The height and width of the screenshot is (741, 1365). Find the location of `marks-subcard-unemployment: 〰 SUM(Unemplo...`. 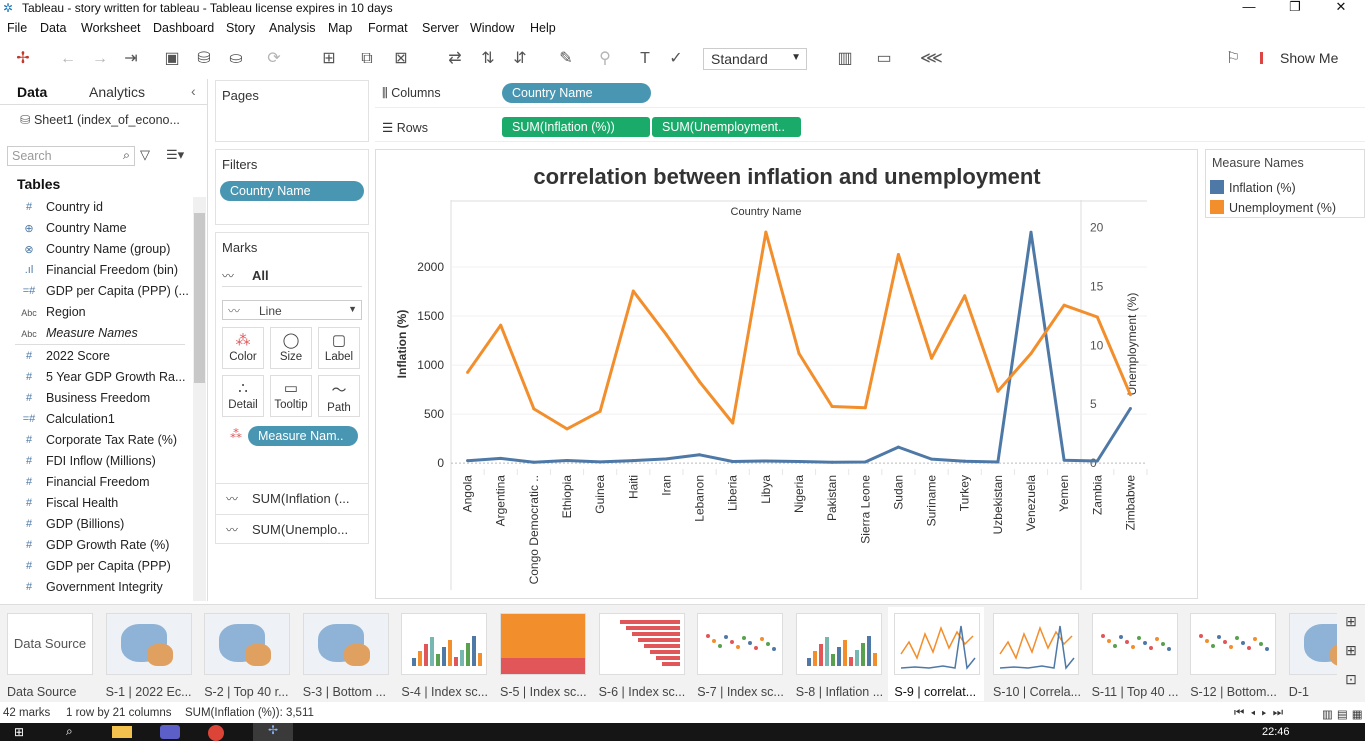

marks-subcard-unemployment: 〰 SUM(Unemplo... is located at coordinates (292, 529).